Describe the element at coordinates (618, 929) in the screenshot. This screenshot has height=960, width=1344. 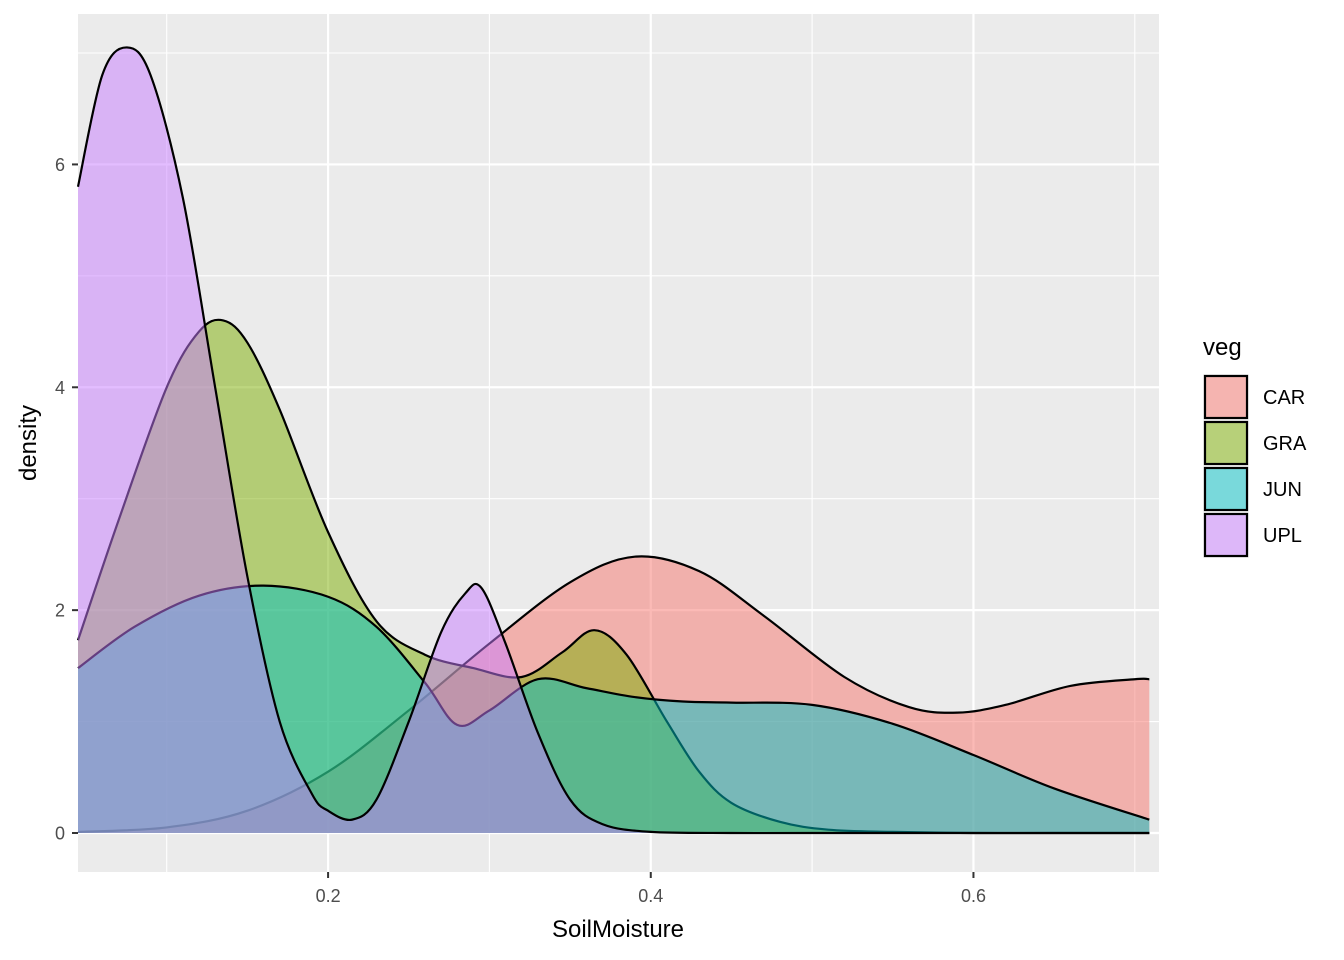
I see `x-axis-title: SoilMoisture` at that location.